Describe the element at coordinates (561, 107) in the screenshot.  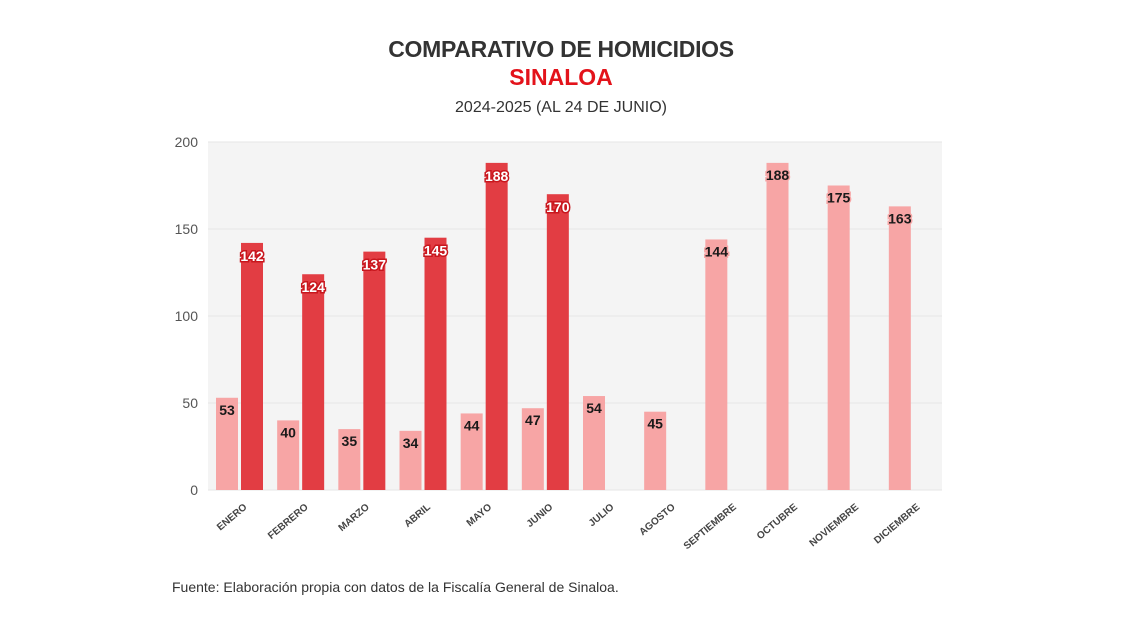
I see `chart-period: 2024-2025 (AL 24 DE JUNIO)` at that location.